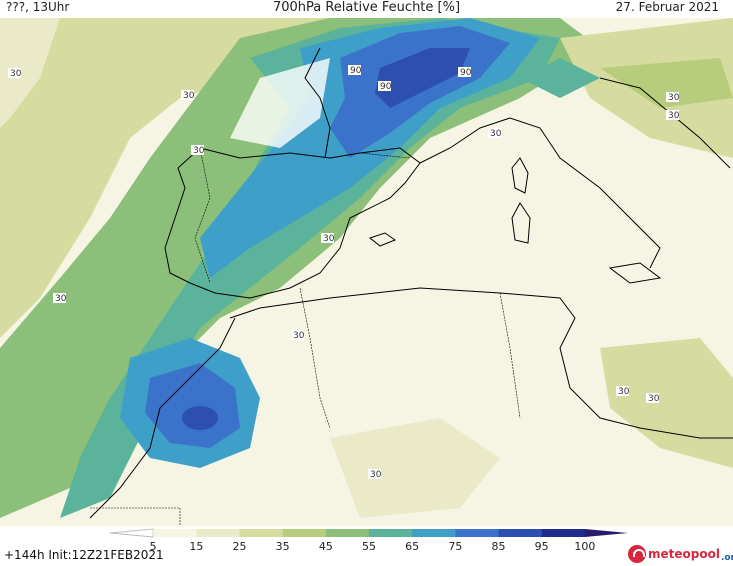  I want to click on logo-text: meteopool, so click(684, 554).